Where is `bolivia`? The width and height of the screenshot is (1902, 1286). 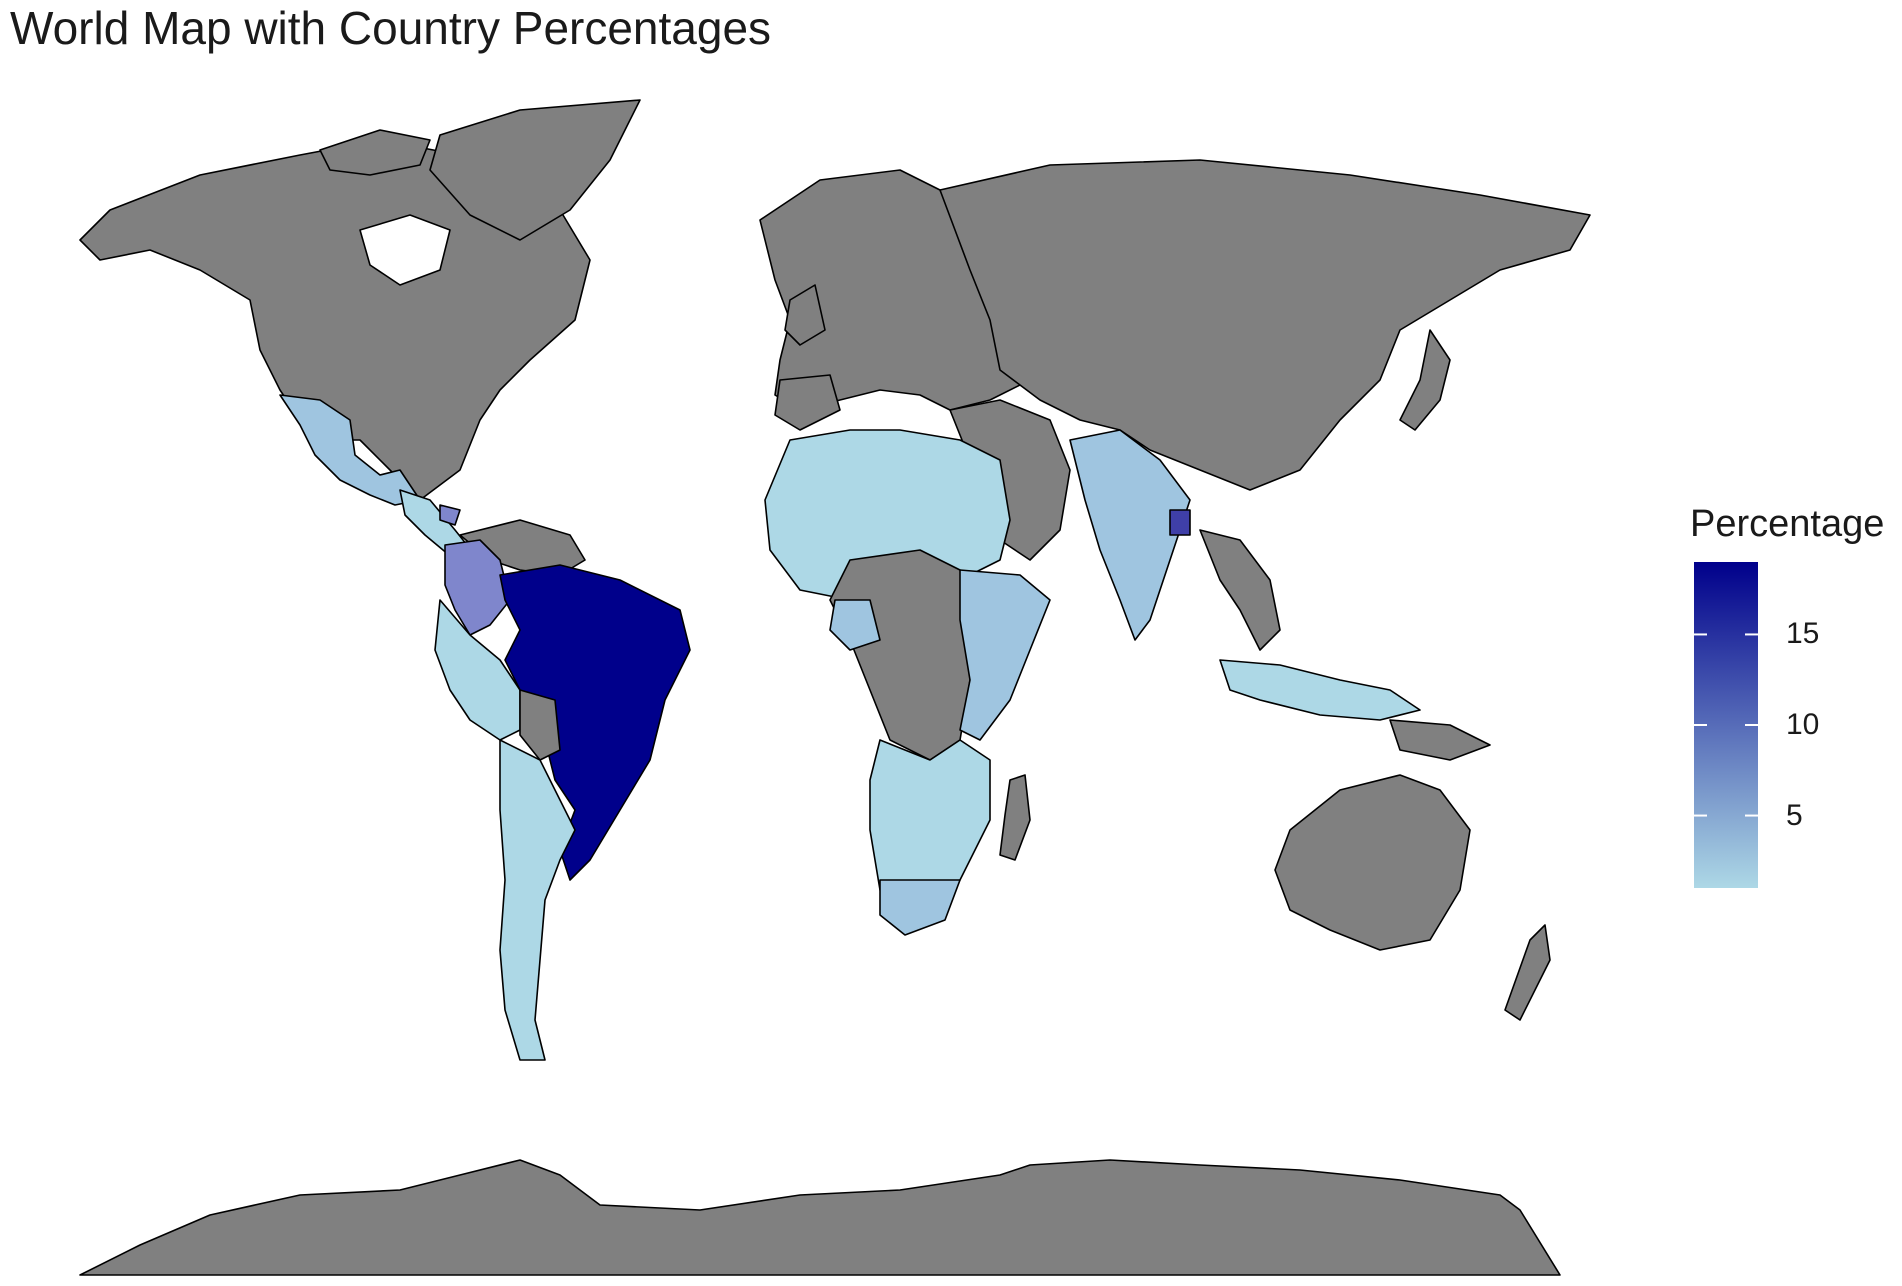
bolivia is located at coordinates (540, 725).